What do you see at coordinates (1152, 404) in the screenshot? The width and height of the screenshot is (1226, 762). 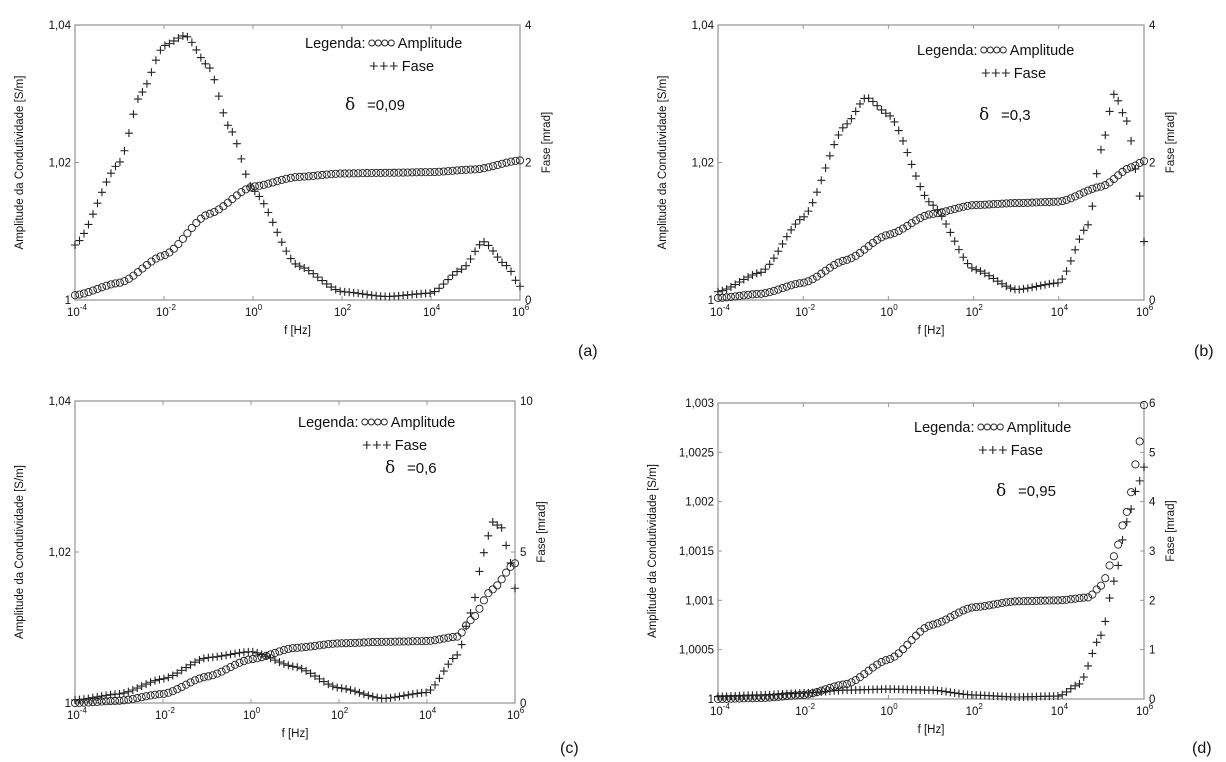 I see `y-right-tick-label: 6` at bounding box center [1152, 404].